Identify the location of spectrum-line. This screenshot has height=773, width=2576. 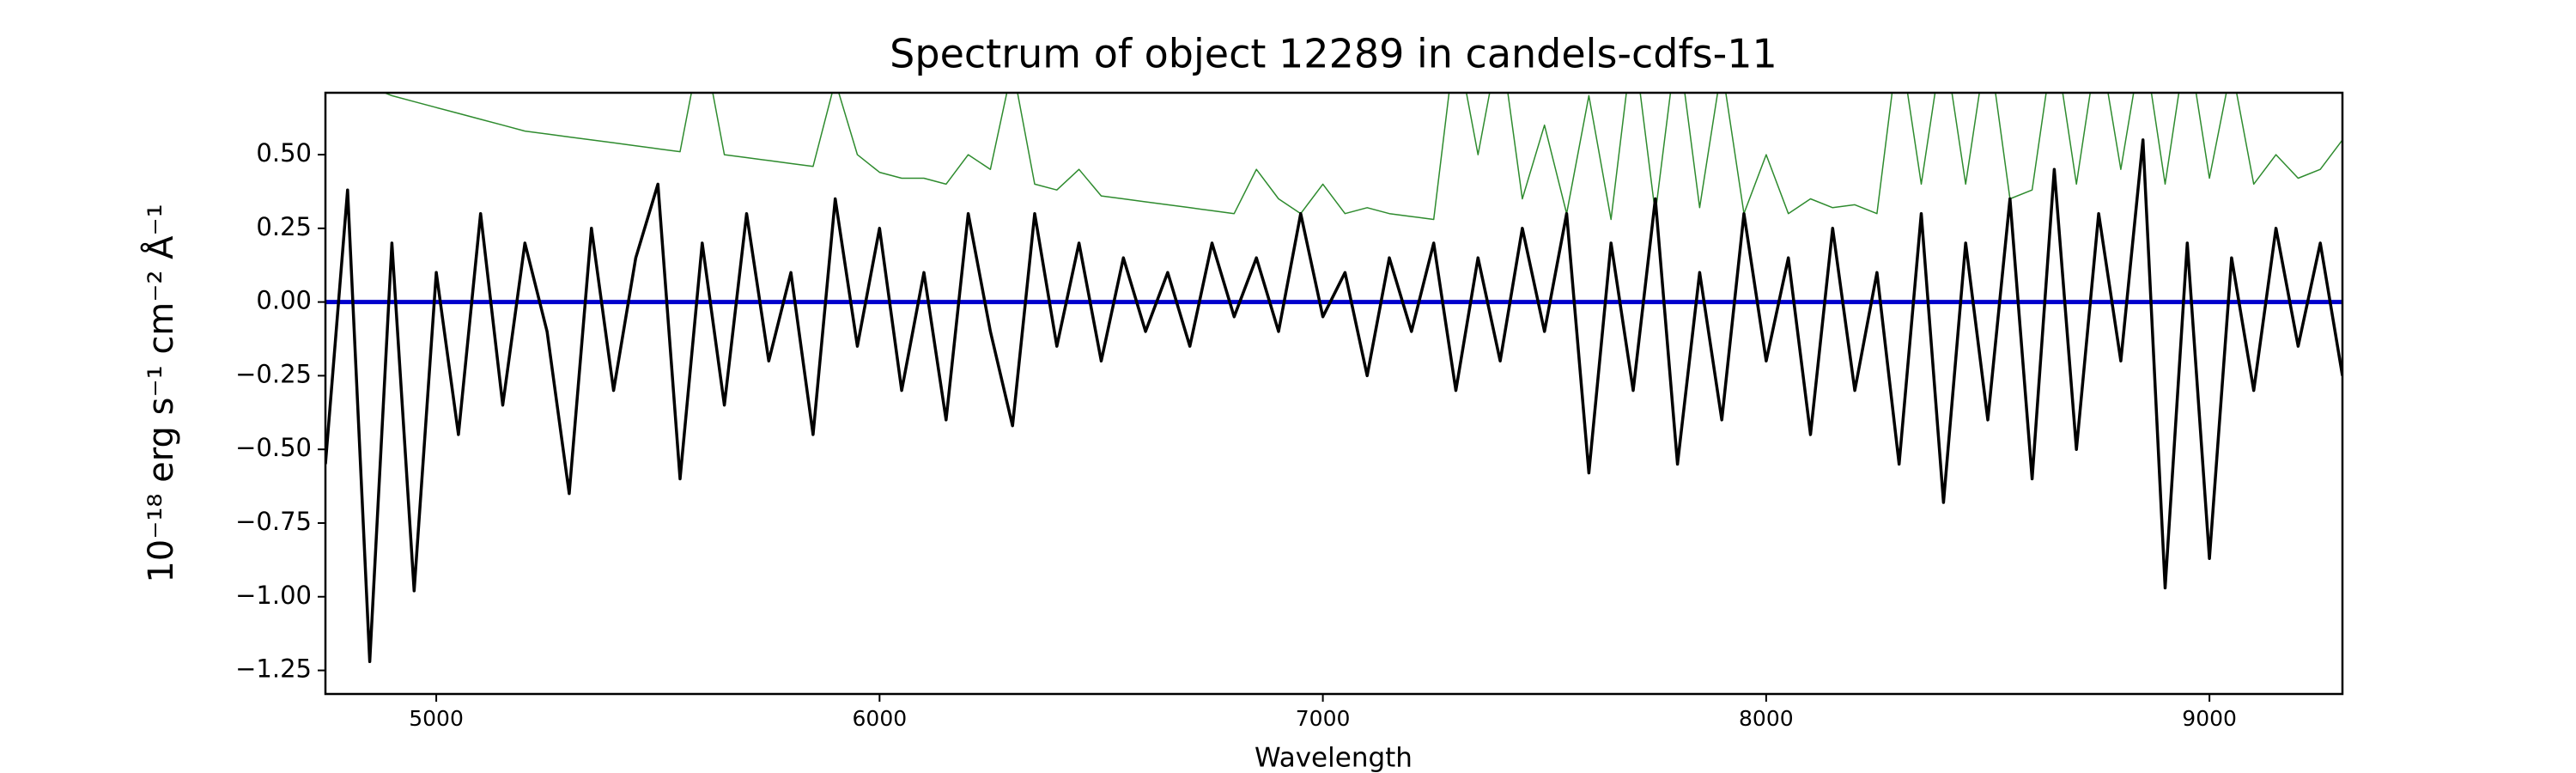
(1362, 157).